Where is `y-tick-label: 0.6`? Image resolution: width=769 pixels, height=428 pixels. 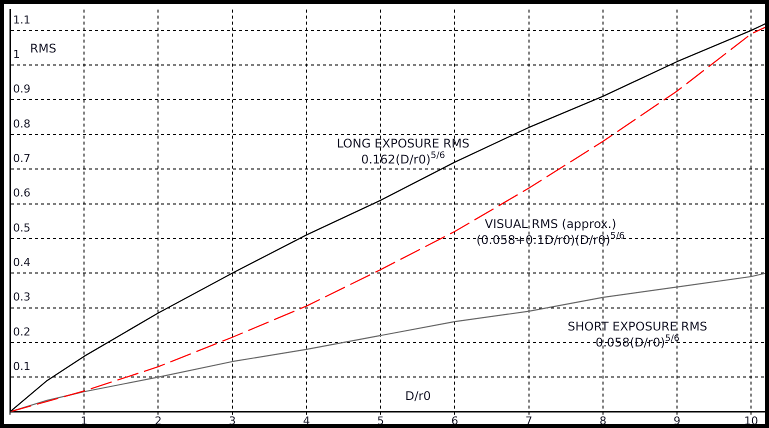
y-tick-label: 0.6 is located at coordinates (21, 193).